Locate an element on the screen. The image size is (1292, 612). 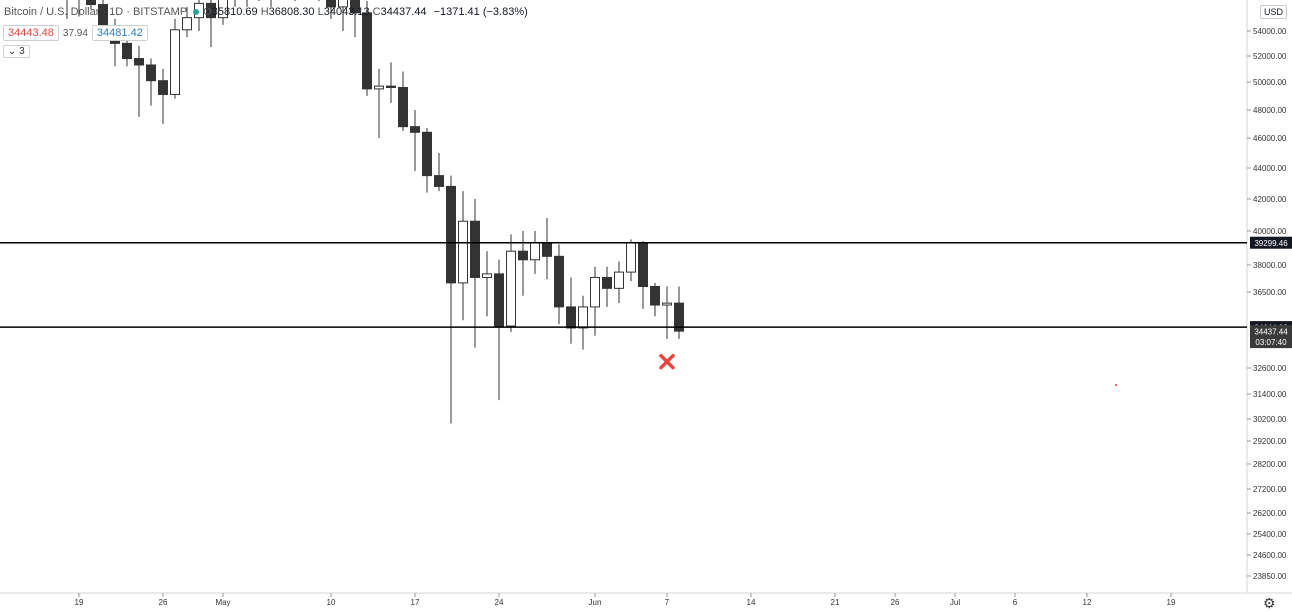
price-axis-label: 28200.00 is located at coordinates (1270, 464).